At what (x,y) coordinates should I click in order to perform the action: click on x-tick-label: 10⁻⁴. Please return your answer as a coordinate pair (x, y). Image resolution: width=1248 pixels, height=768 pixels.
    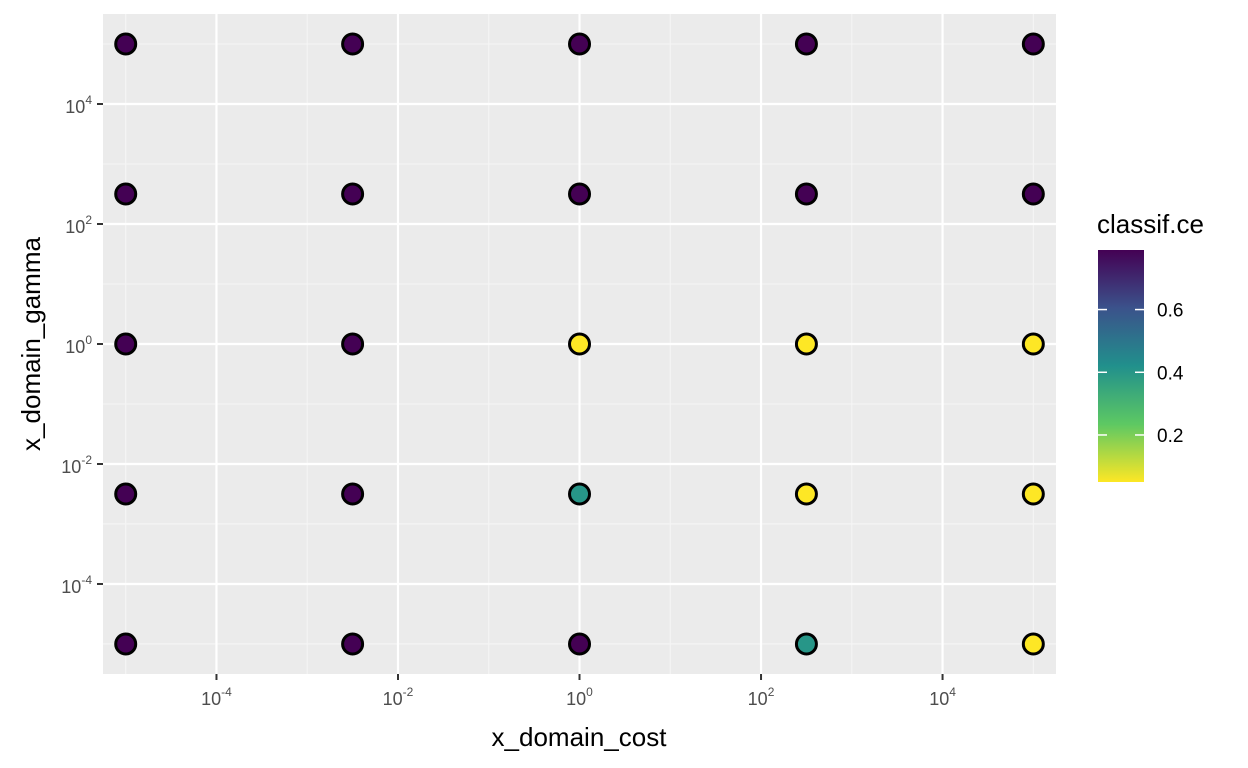
    Looking at the image, I should click on (216, 697).